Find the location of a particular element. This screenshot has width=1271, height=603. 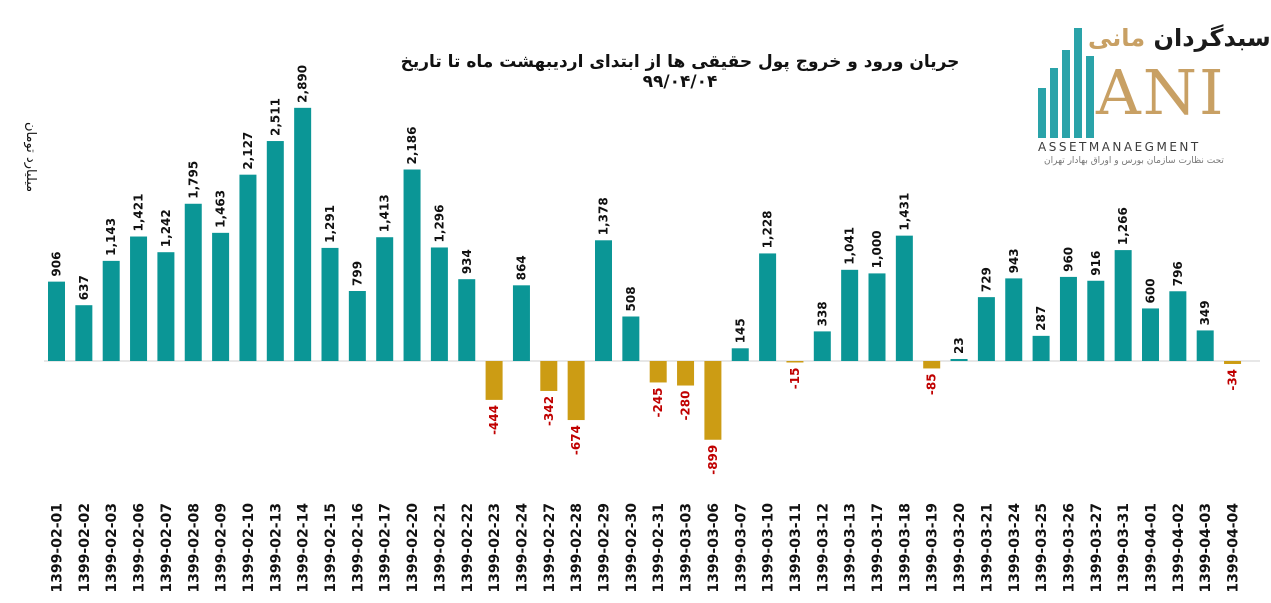

data-label-1399-02-09: 1,463 is located at coordinates (221, 209).